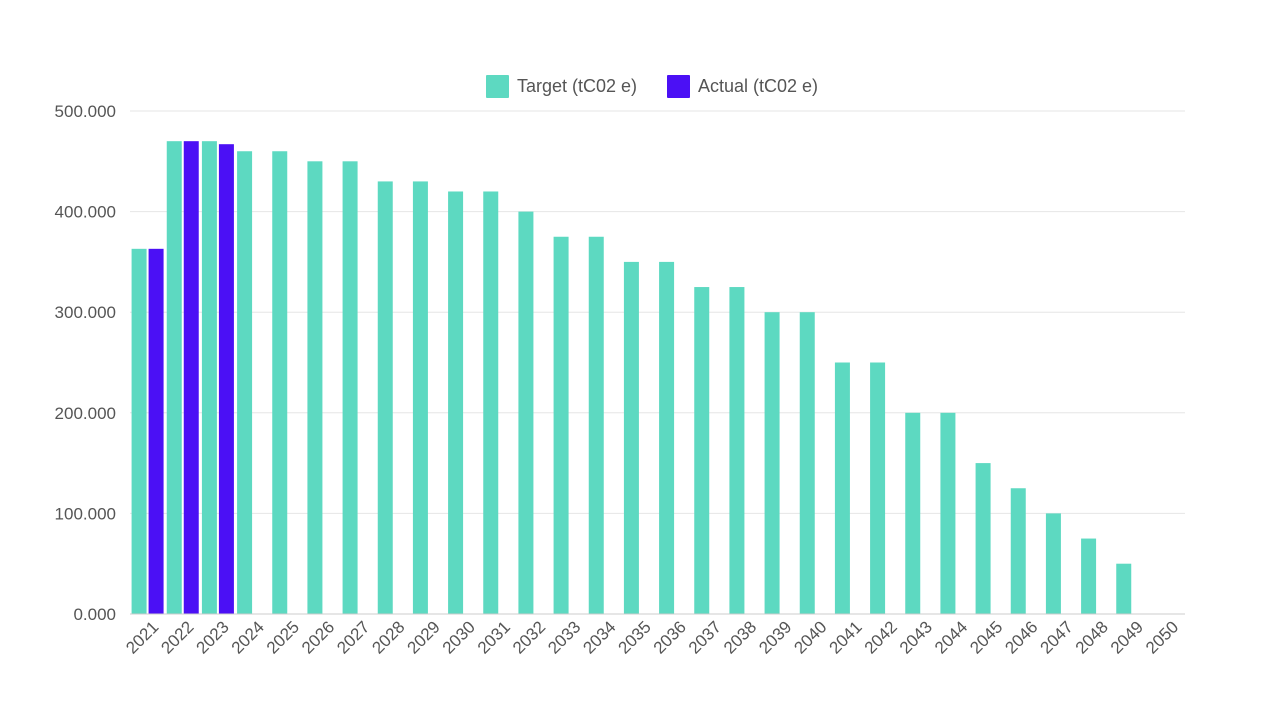  I want to click on legend-swatch-actual, so click(678, 86).